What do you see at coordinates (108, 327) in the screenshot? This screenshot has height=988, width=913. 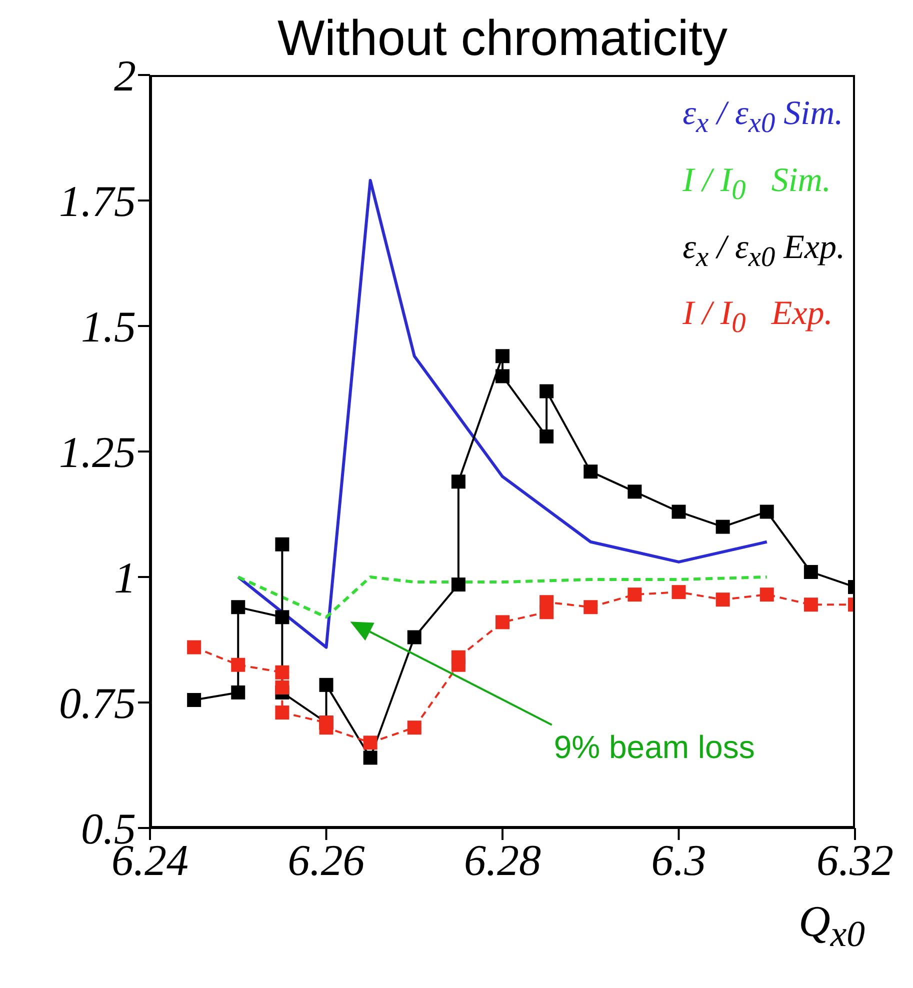 I see `y-tick-label: 1.5` at bounding box center [108, 327].